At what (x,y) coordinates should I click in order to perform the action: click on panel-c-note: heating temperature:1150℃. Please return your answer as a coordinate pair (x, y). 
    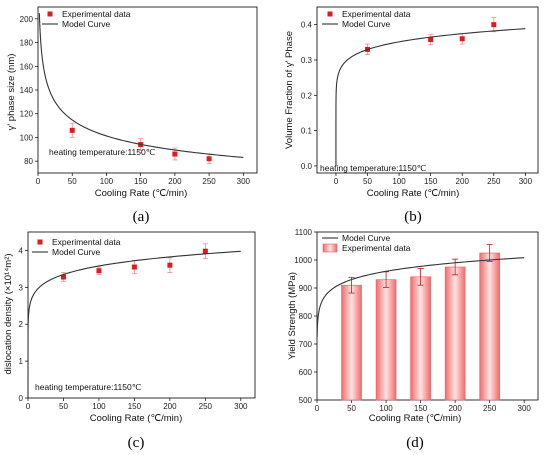
    Looking at the image, I should click on (88, 387).